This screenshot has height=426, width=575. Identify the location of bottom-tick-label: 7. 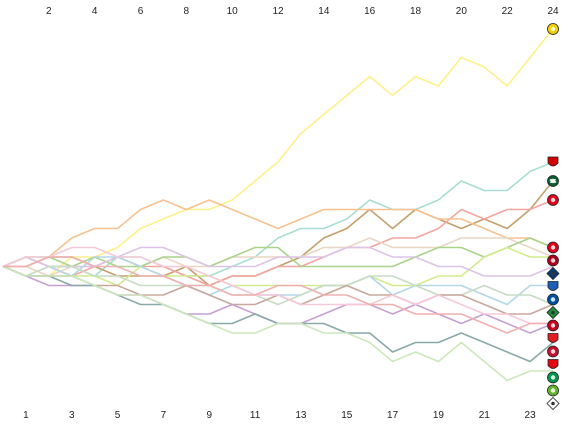
(164, 415).